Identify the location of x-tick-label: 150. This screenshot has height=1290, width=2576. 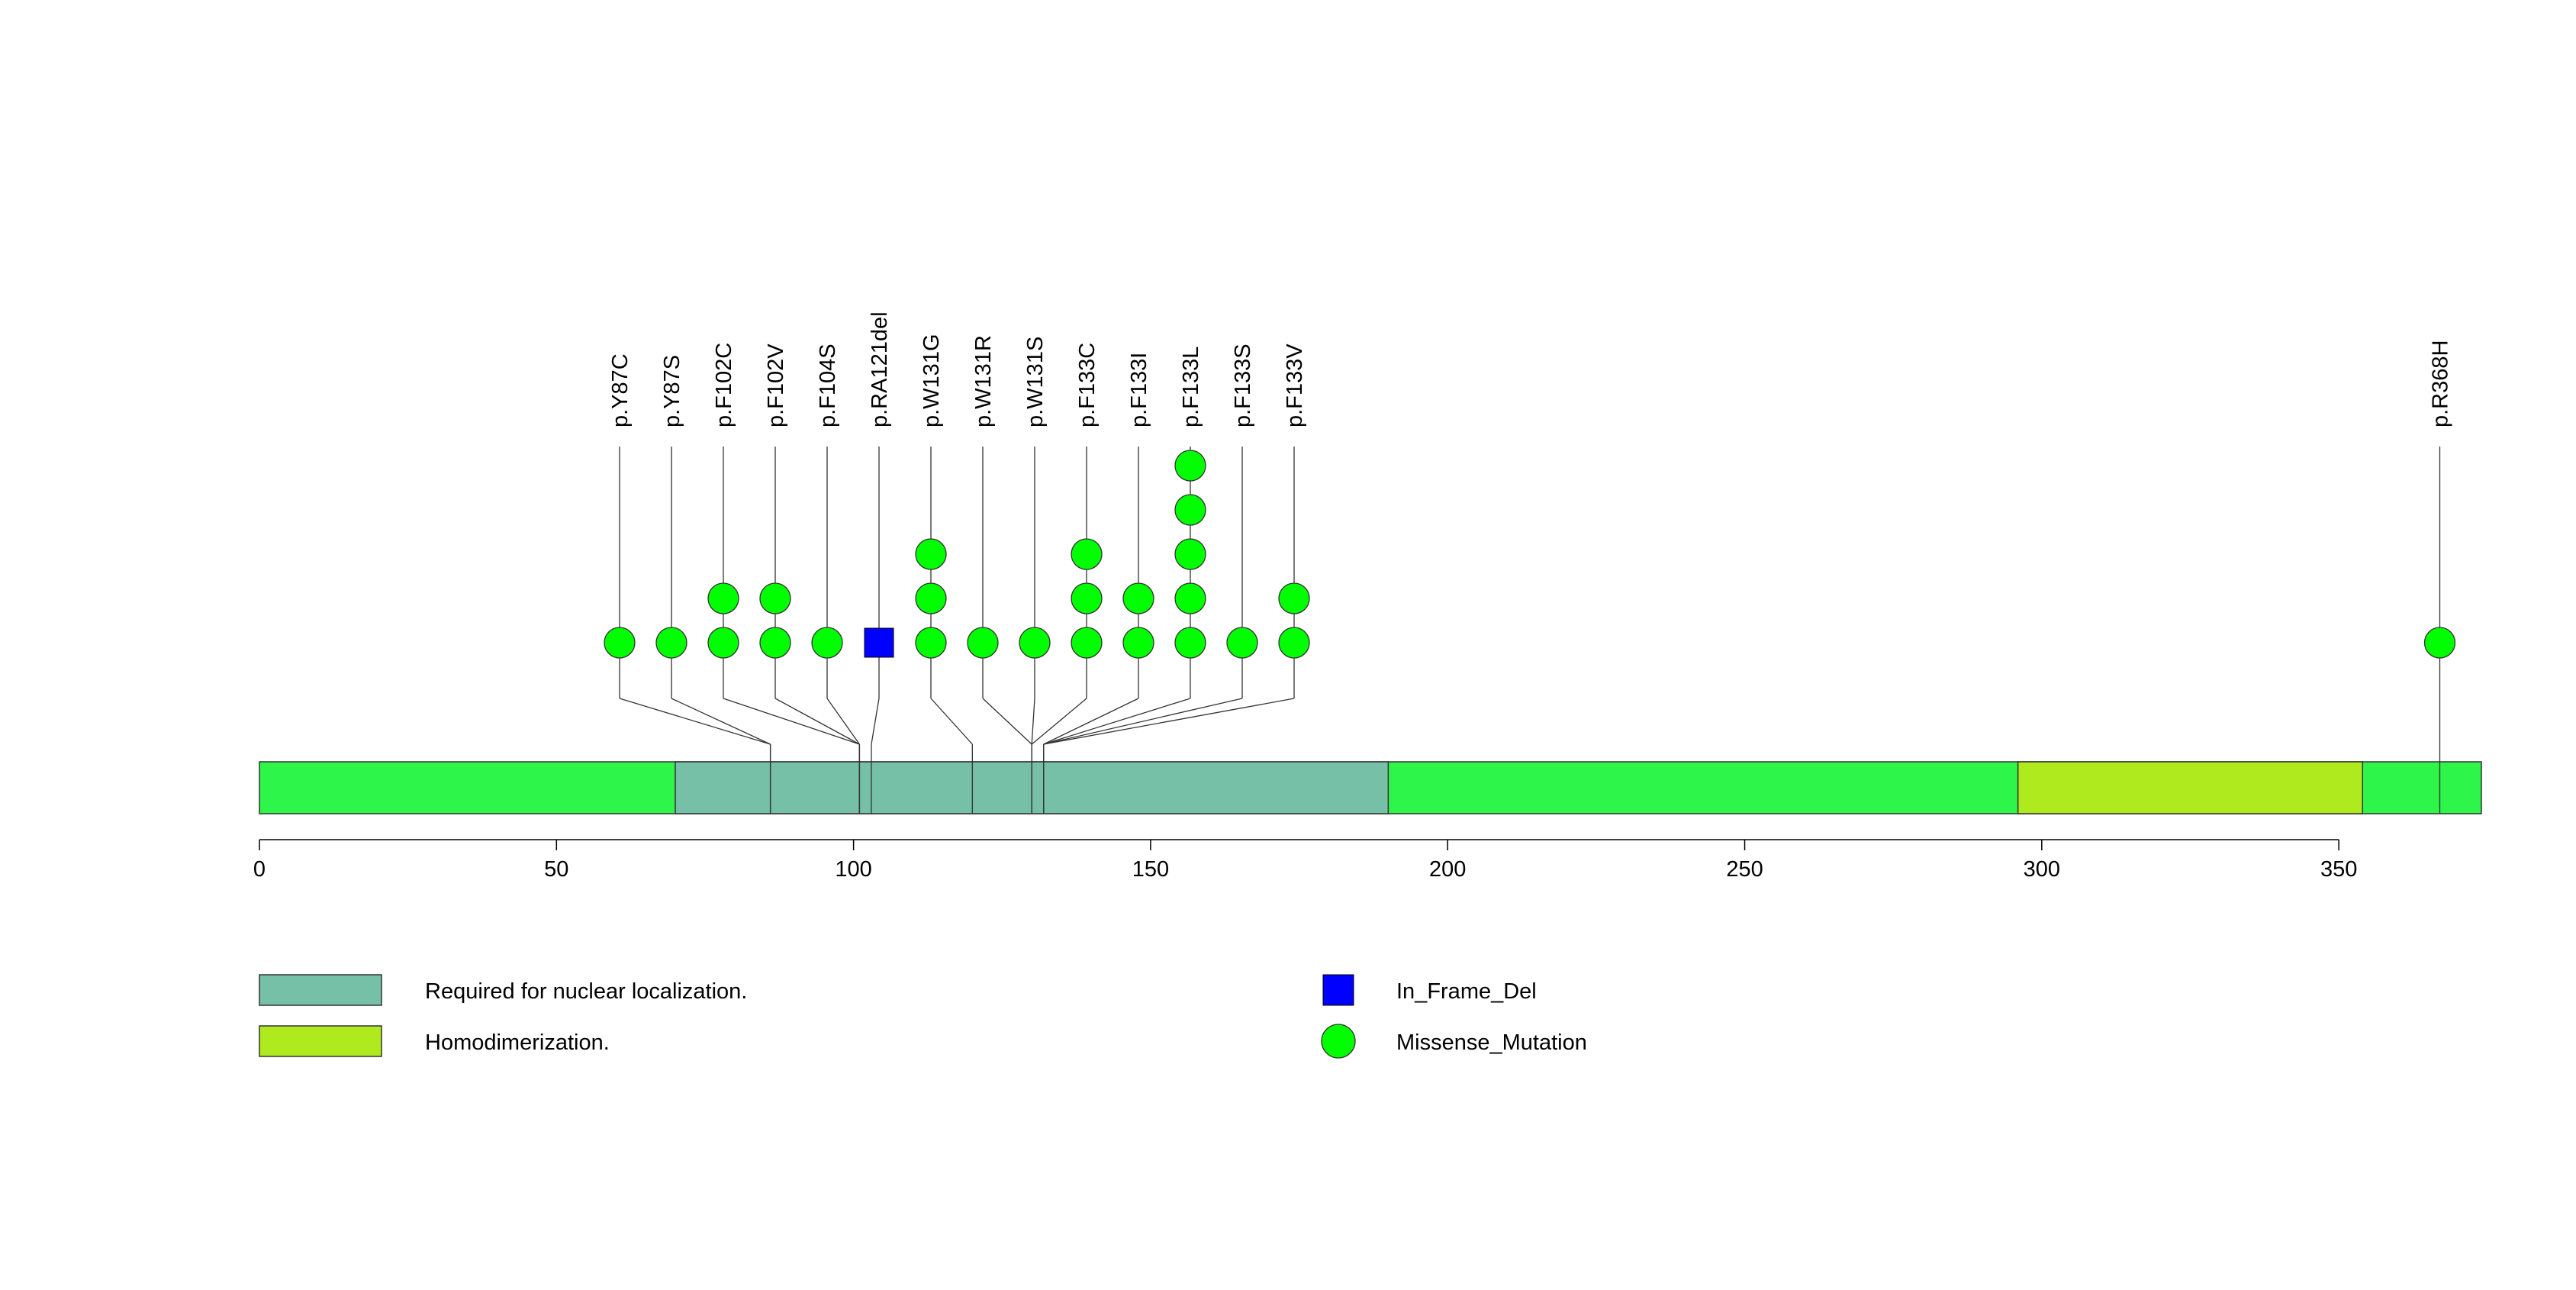
(1150, 870).